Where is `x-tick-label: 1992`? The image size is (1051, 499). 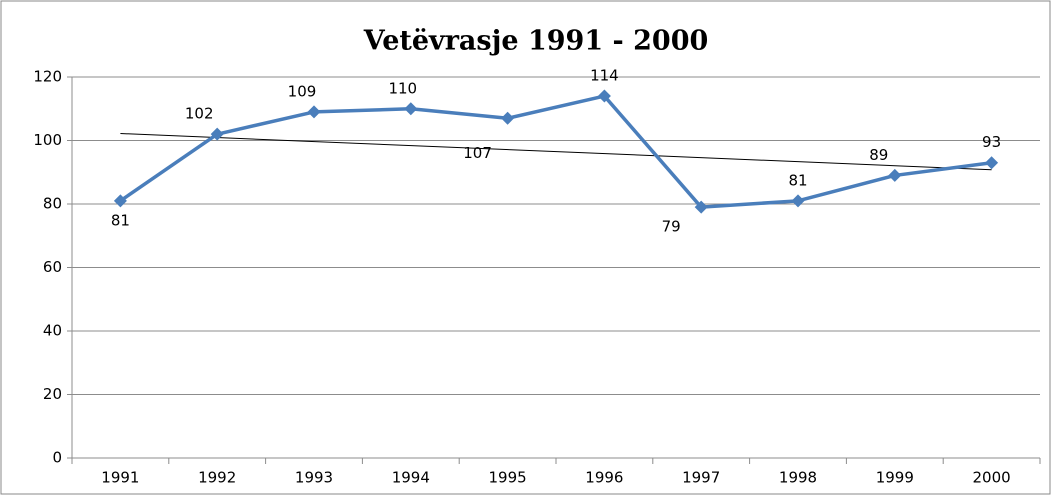
x-tick-label: 1992 is located at coordinates (217, 478).